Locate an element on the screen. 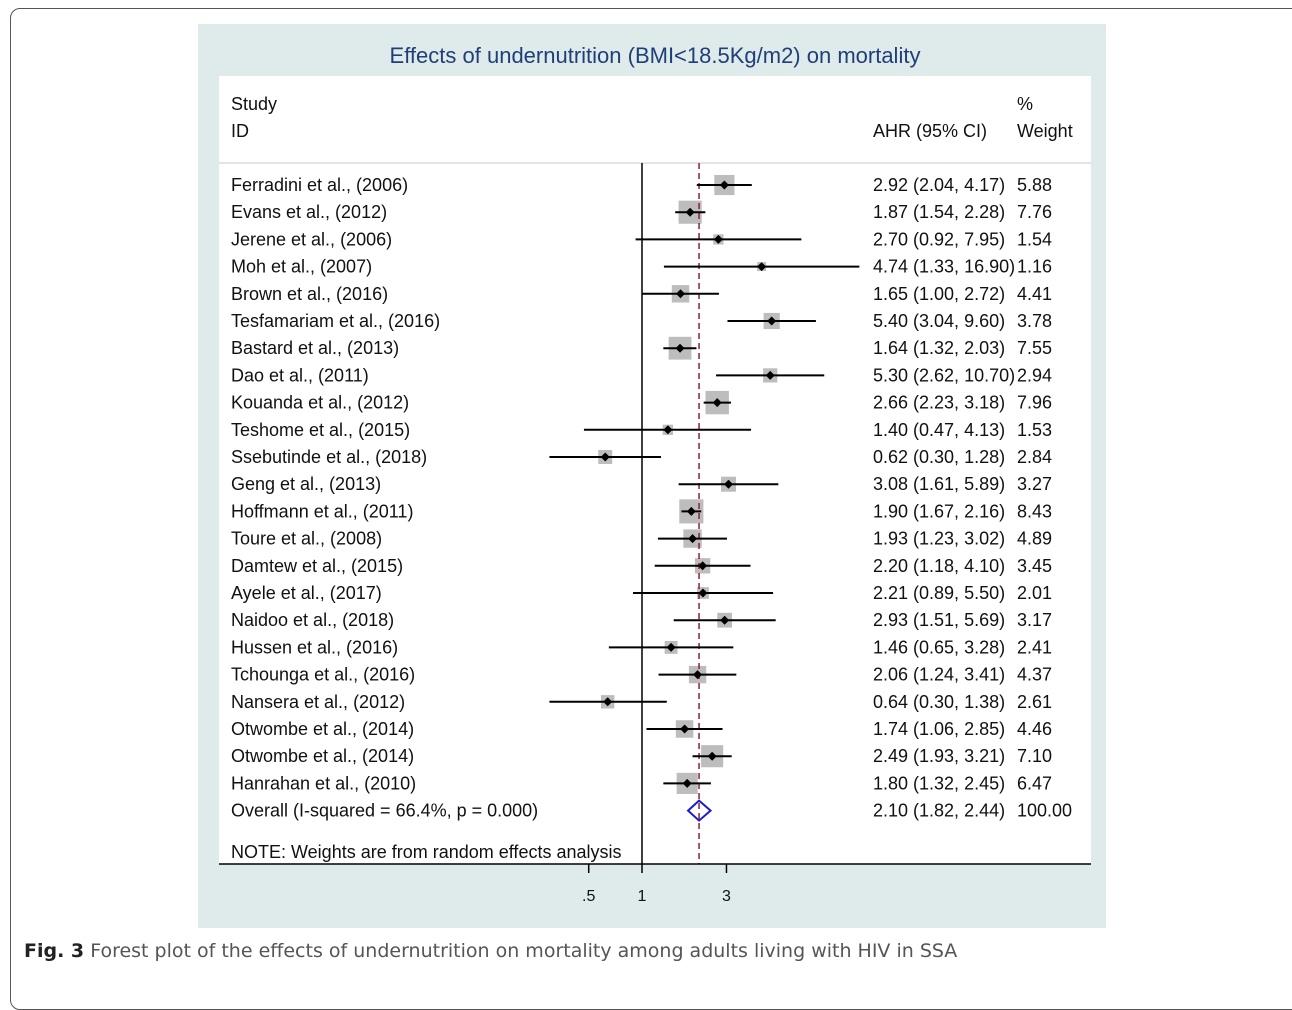 The width and height of the screenshot is (1292, 1010). x-axis-ticks: .5 1 3 is located at coordinates (656, 884).